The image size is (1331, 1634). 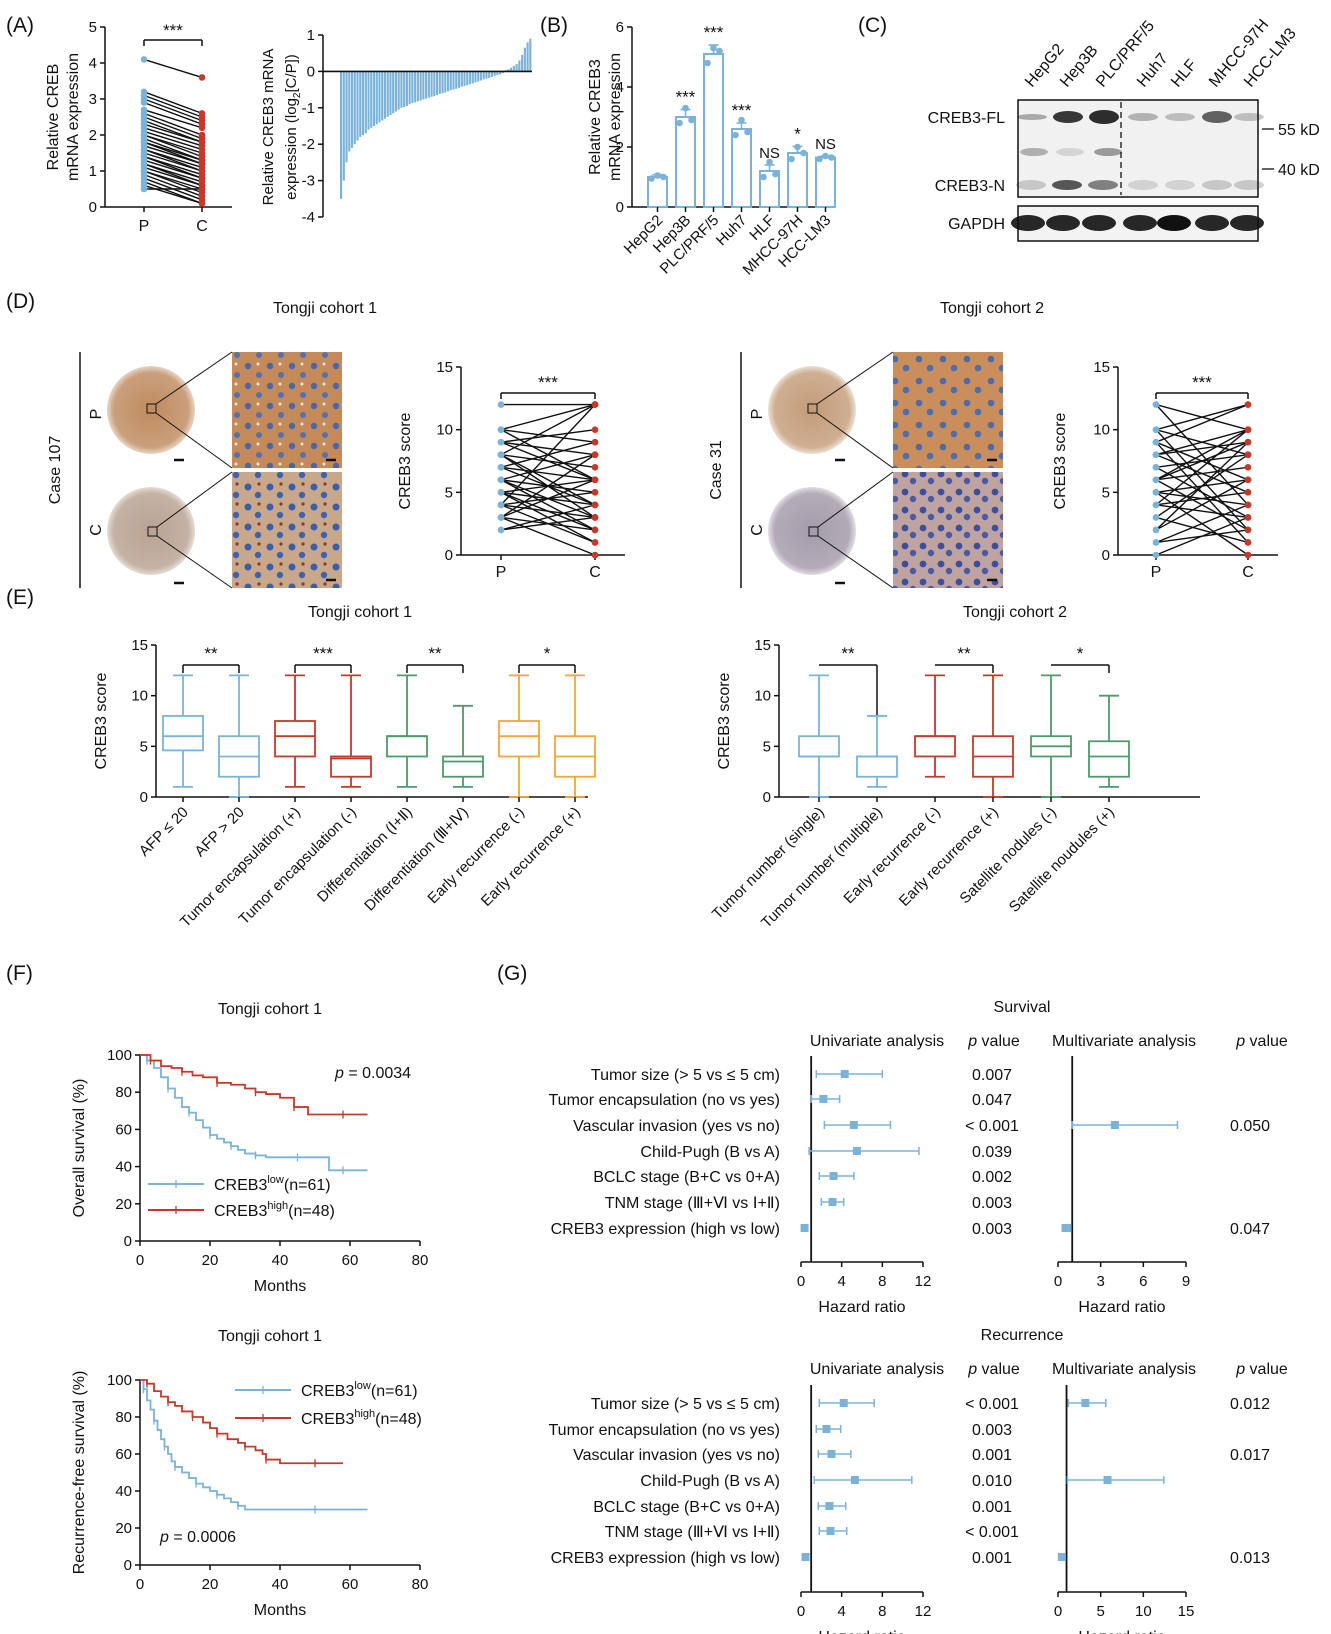 I want to click on F-os-pvalue: p = 0.0034, so click(x=372, y=1073).